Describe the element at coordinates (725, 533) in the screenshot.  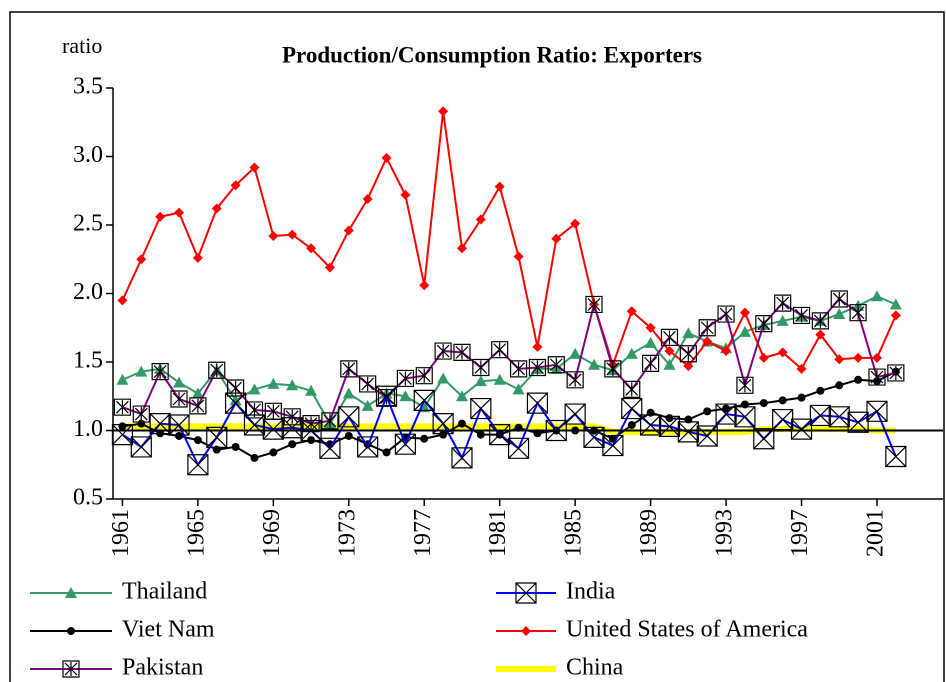
I see `x-tick-label: 1993` at that location.